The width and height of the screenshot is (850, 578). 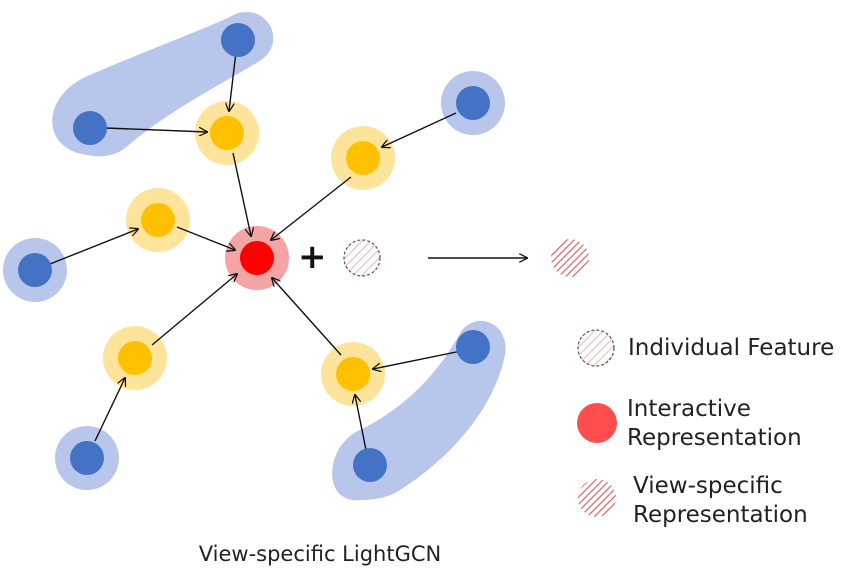 What do you see at coordinates (320, 554) in the screenshot?
I see `diagram-caption: View-specific LightGCN` at bounding box center [320, 554].